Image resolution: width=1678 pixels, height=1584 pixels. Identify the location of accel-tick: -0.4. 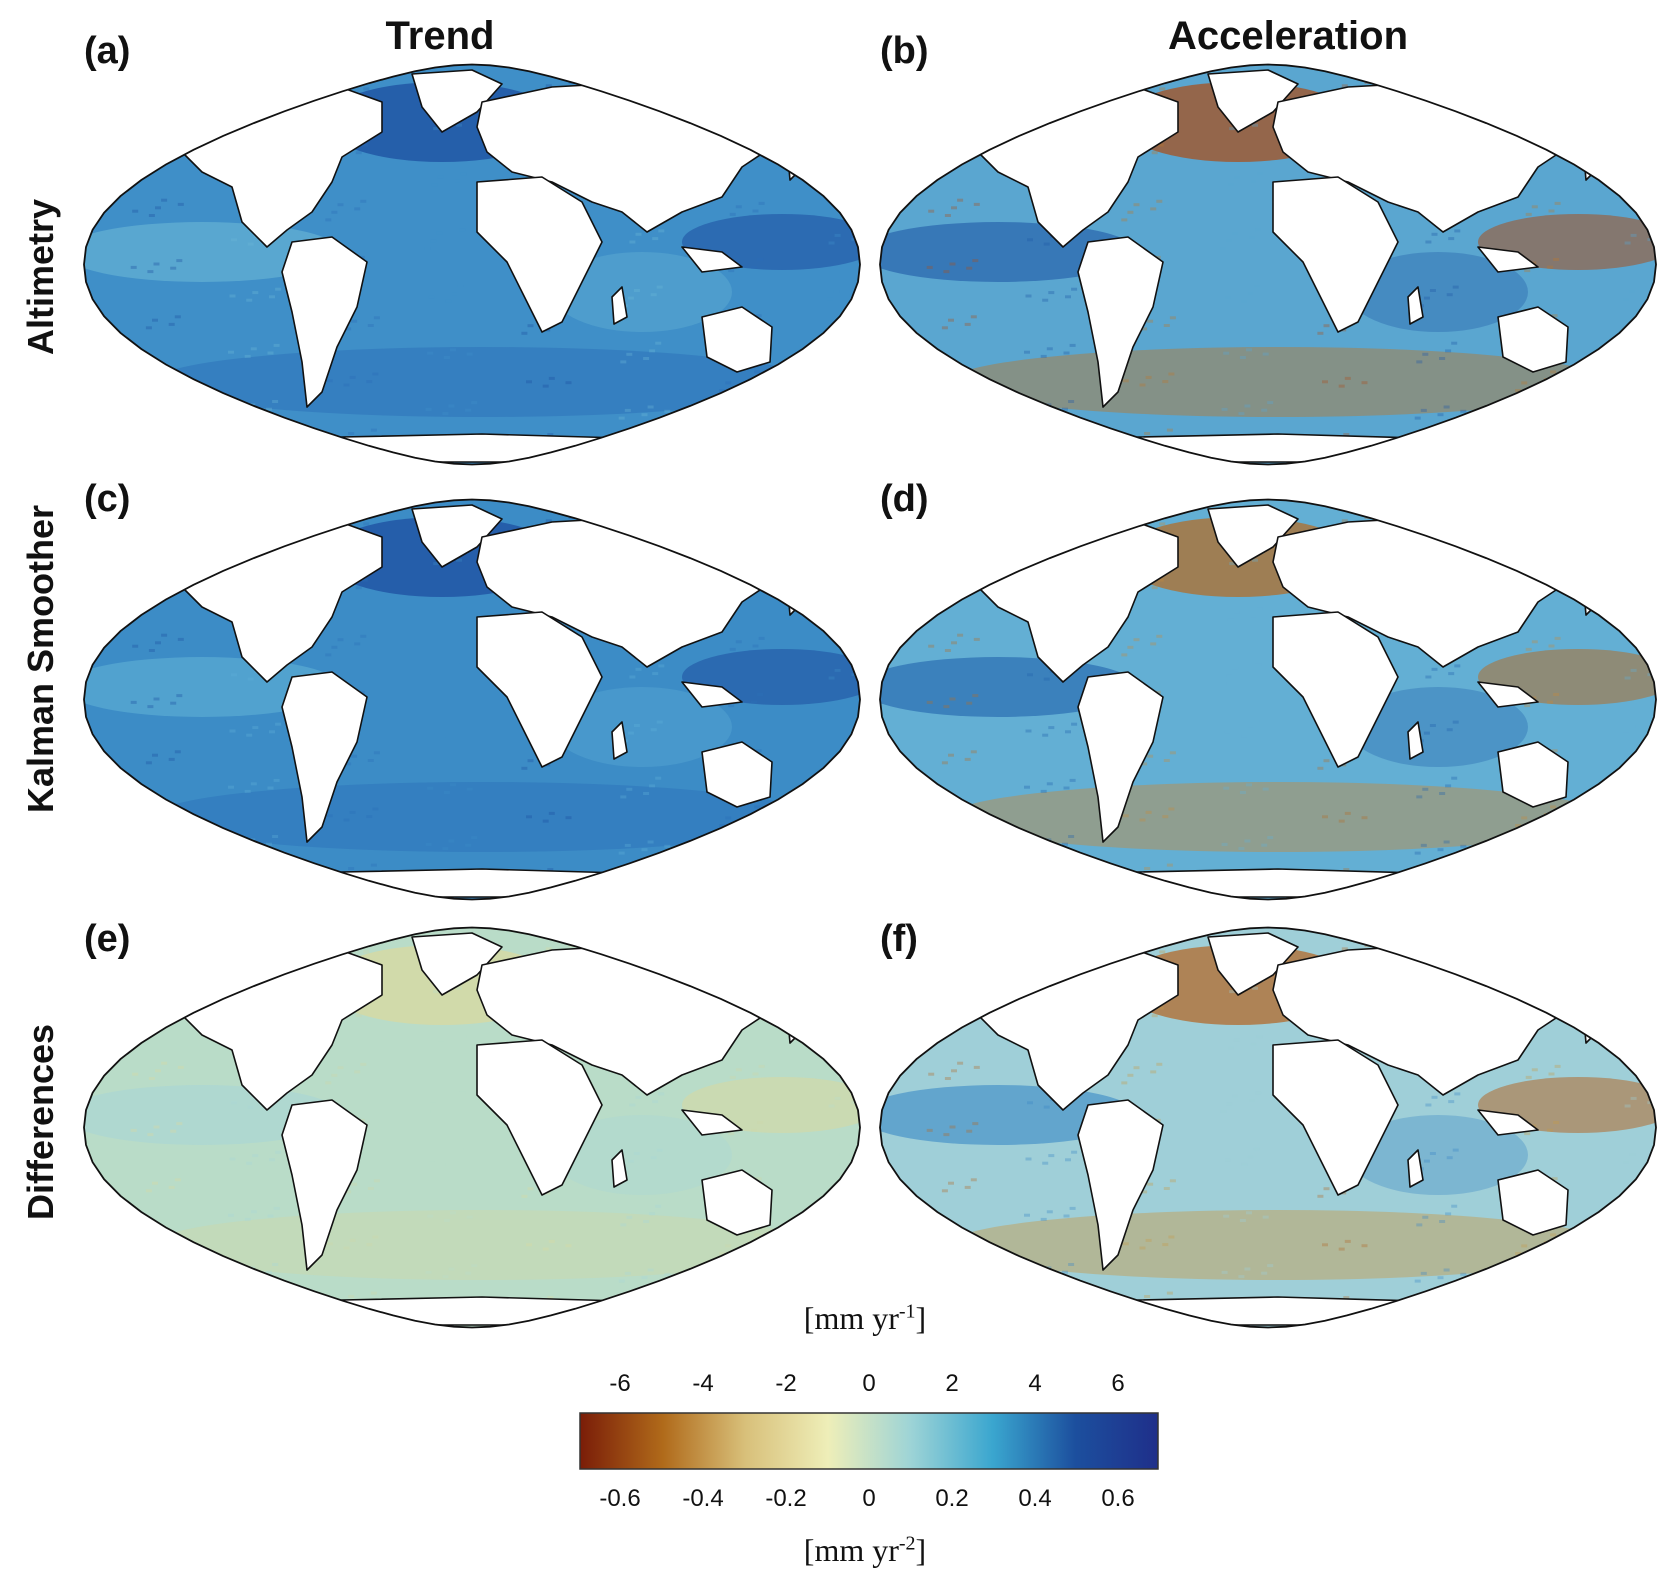
(703, 1498).